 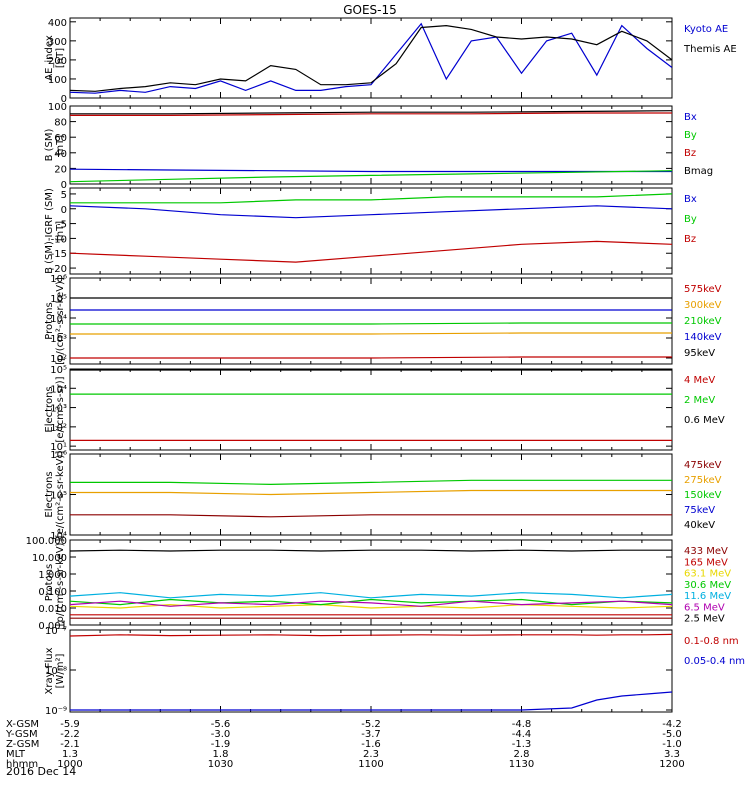 I want to click on footer-value: -4.8, so click(x=522, y=724).